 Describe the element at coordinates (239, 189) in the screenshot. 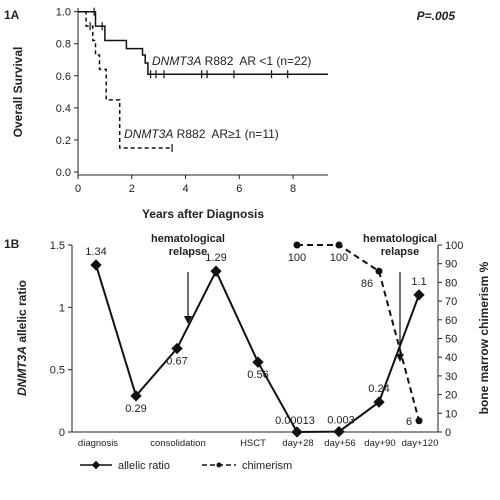

I see `x-tick-label-1a: 6` at that location.